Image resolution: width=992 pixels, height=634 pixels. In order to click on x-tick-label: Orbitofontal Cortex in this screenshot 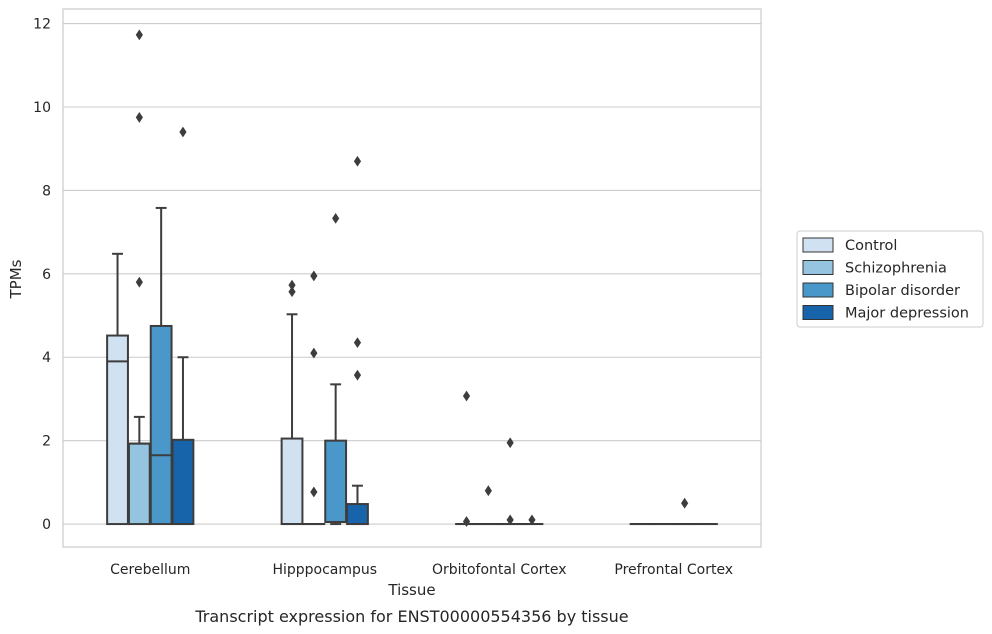, I will do `click(499, 570)`.